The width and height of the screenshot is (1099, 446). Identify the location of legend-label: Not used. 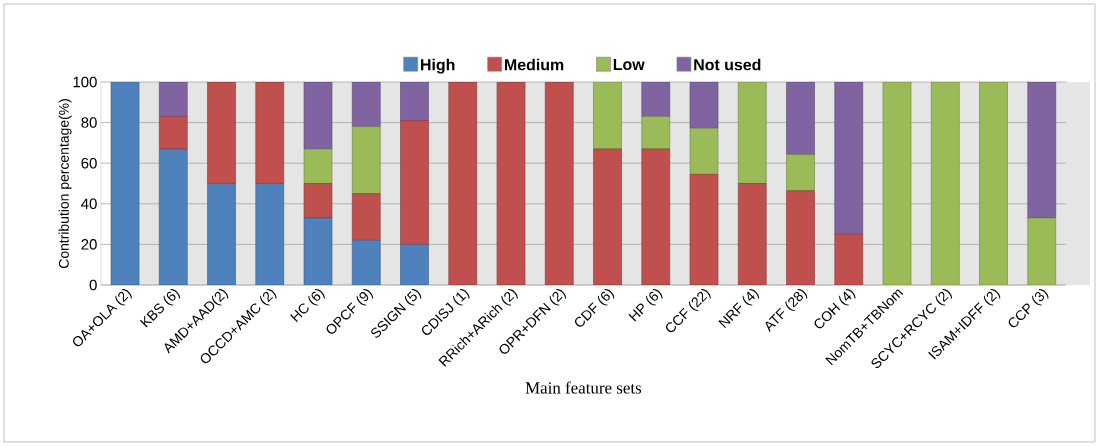
(727, 64).